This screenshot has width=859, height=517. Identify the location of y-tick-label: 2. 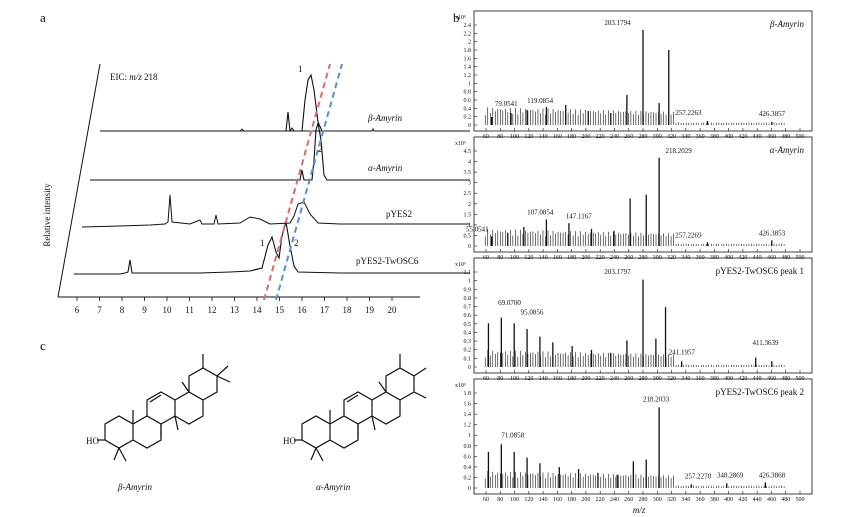
(469, 205).